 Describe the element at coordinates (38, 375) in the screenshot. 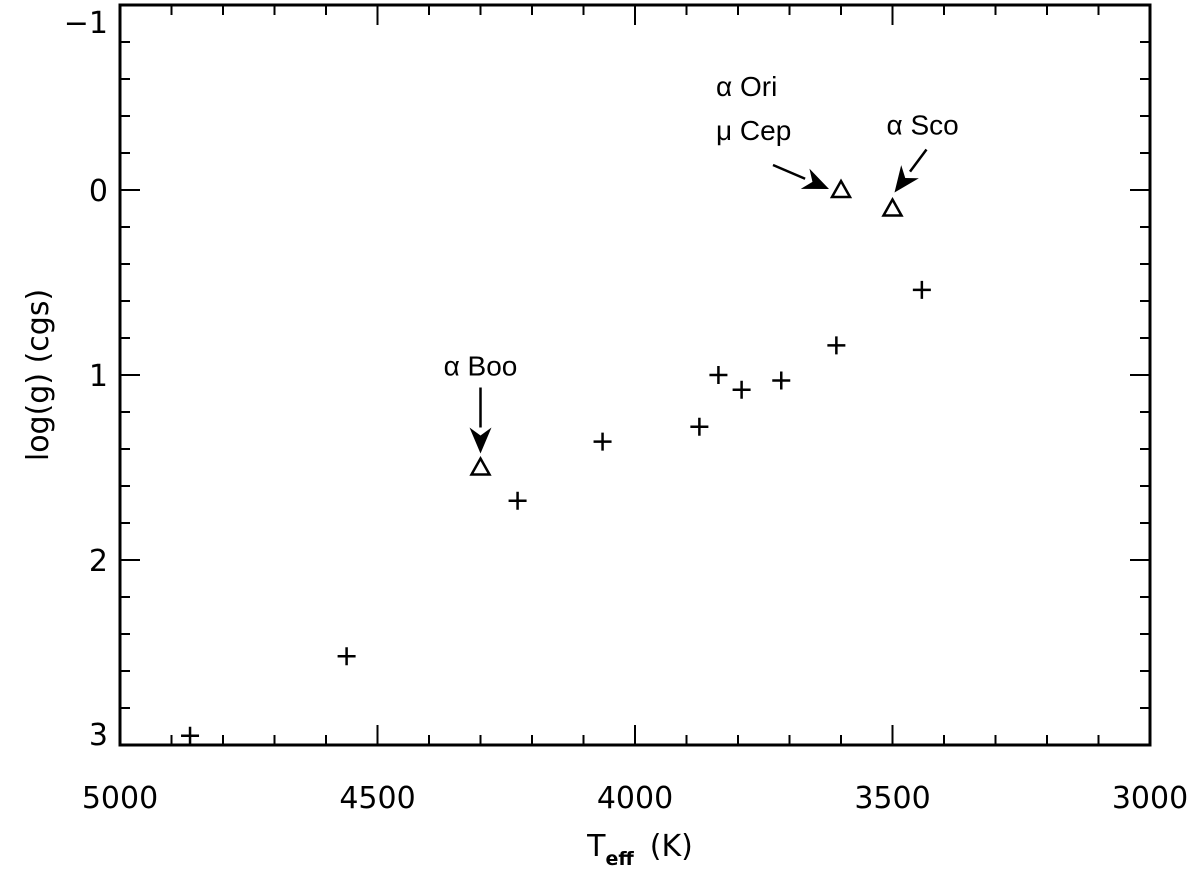

I see `y-axis-label: log(g) (cgs)` at that location.